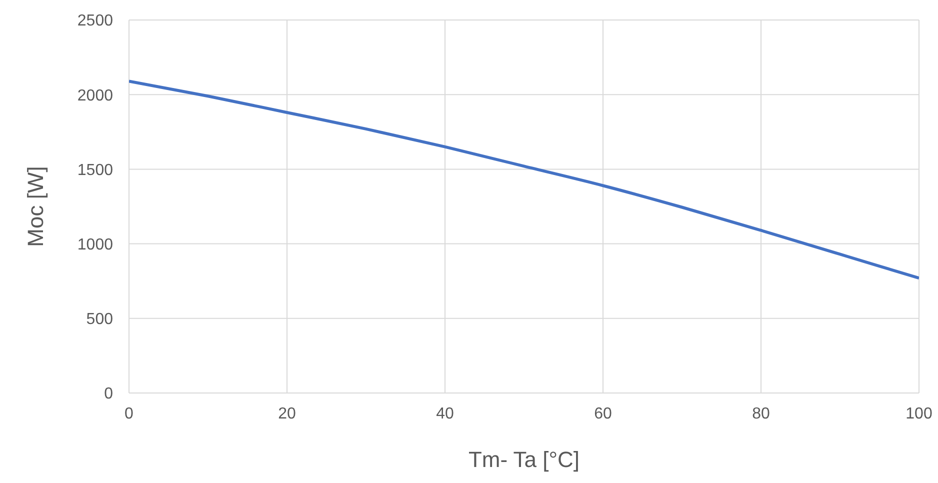 This screenshot has height=483, width=938. I want to click on x-tick-label: 60, so click(603, 413).